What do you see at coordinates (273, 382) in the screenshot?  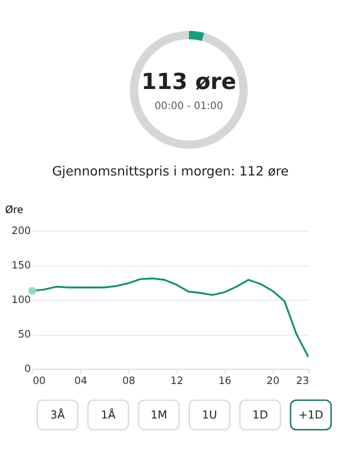 I see `x-tick-label: 20` at bounding box center [273, 382].